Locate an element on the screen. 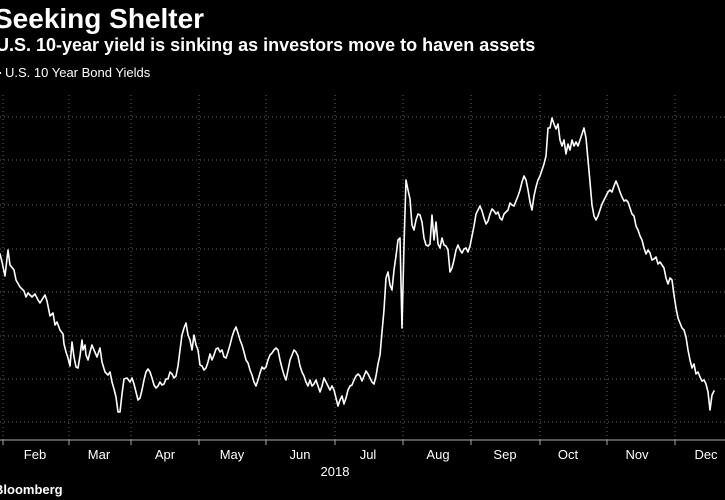 The image size is (725, 500). x-tick-label-dec: Dec is located at coordinates (706, 454).